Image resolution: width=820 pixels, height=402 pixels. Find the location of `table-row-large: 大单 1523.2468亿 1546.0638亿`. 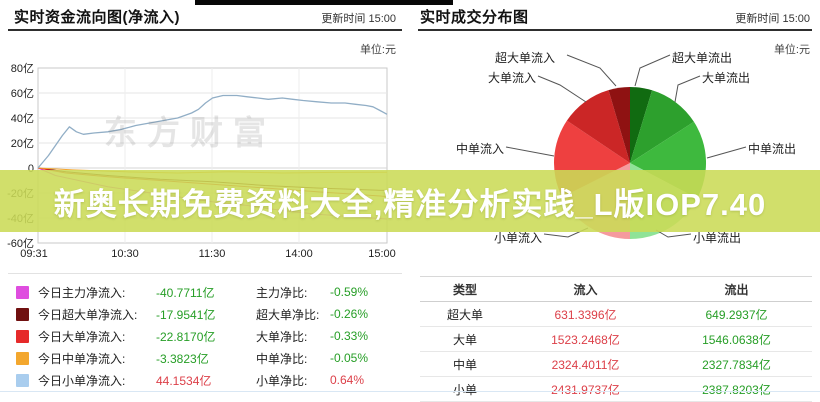

table-row-large: 大单 1523.2468亿 1546.0638亿 is located at coordinates (616, 339).